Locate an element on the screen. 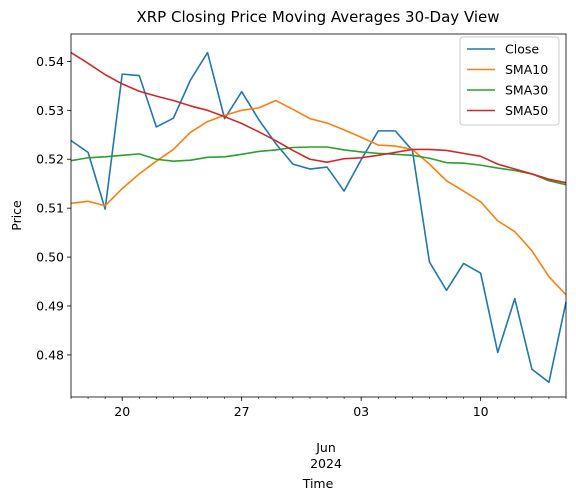 This screenshot has height=501, width=576. legend-label-sma50: SMA50 is located at coordinates (526, 110).